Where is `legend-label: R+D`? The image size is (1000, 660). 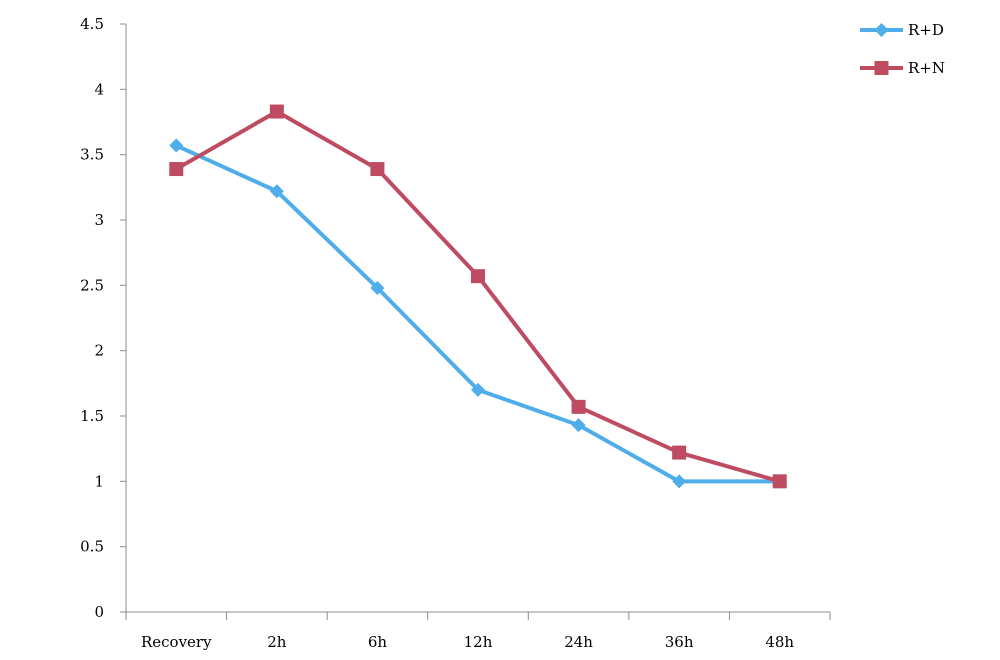
legend-label: R+D is located at coordinates (926, 30).